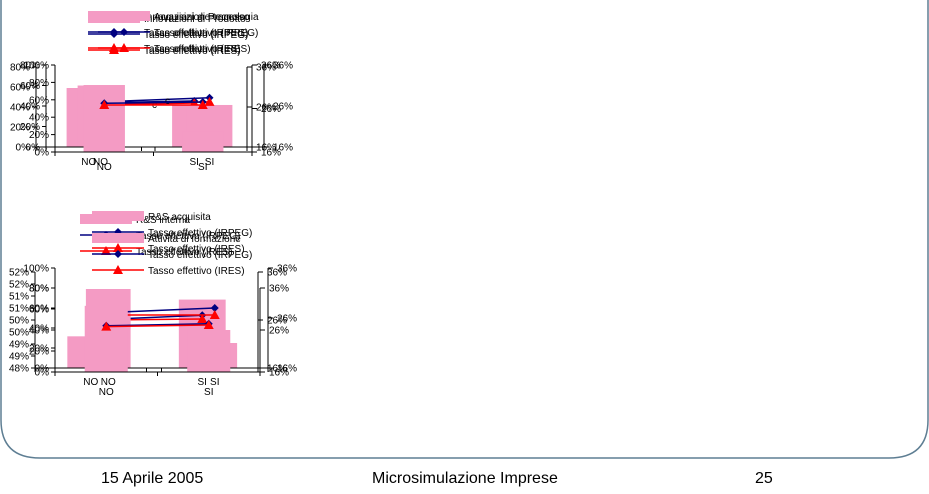 This screenshot has height=494, width=929. I want to click on ires-line, so click(157, 326).